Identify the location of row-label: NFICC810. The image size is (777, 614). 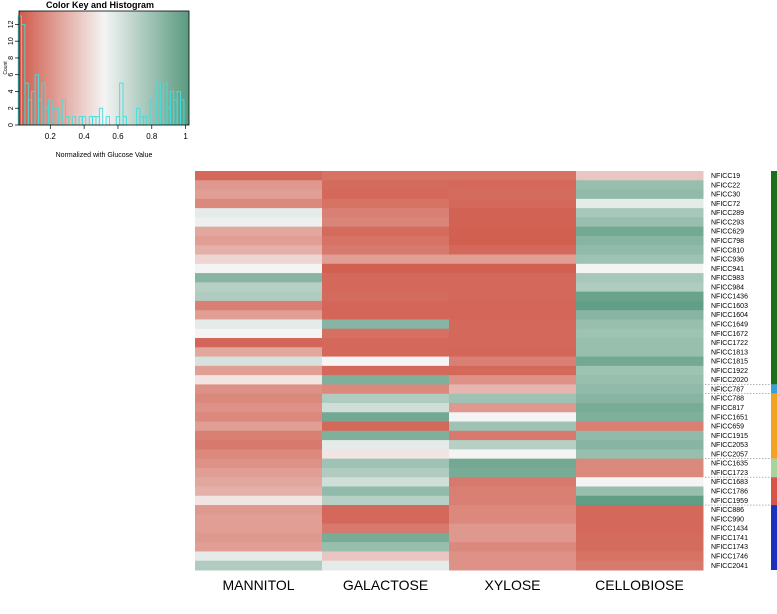
(727, 250).